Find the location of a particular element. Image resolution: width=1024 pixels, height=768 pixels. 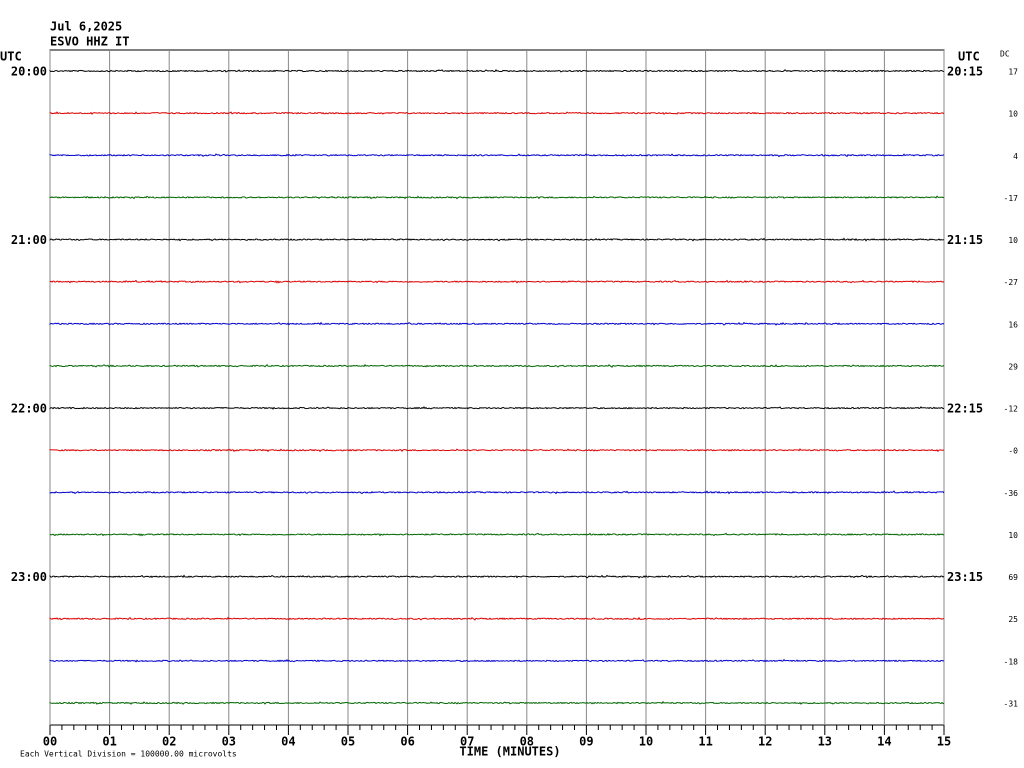

dc-offset-label: -18 is located at coordinates (1011, 661).